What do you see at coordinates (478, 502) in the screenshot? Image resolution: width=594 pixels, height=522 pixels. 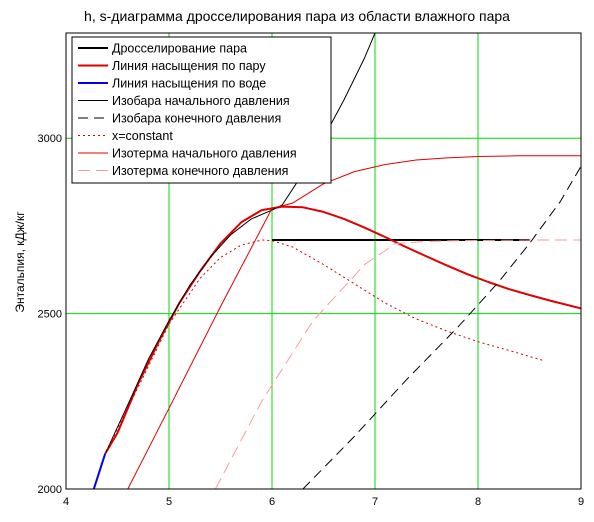 I see `x-tick-label: 8` at bounding box center [478, 502].